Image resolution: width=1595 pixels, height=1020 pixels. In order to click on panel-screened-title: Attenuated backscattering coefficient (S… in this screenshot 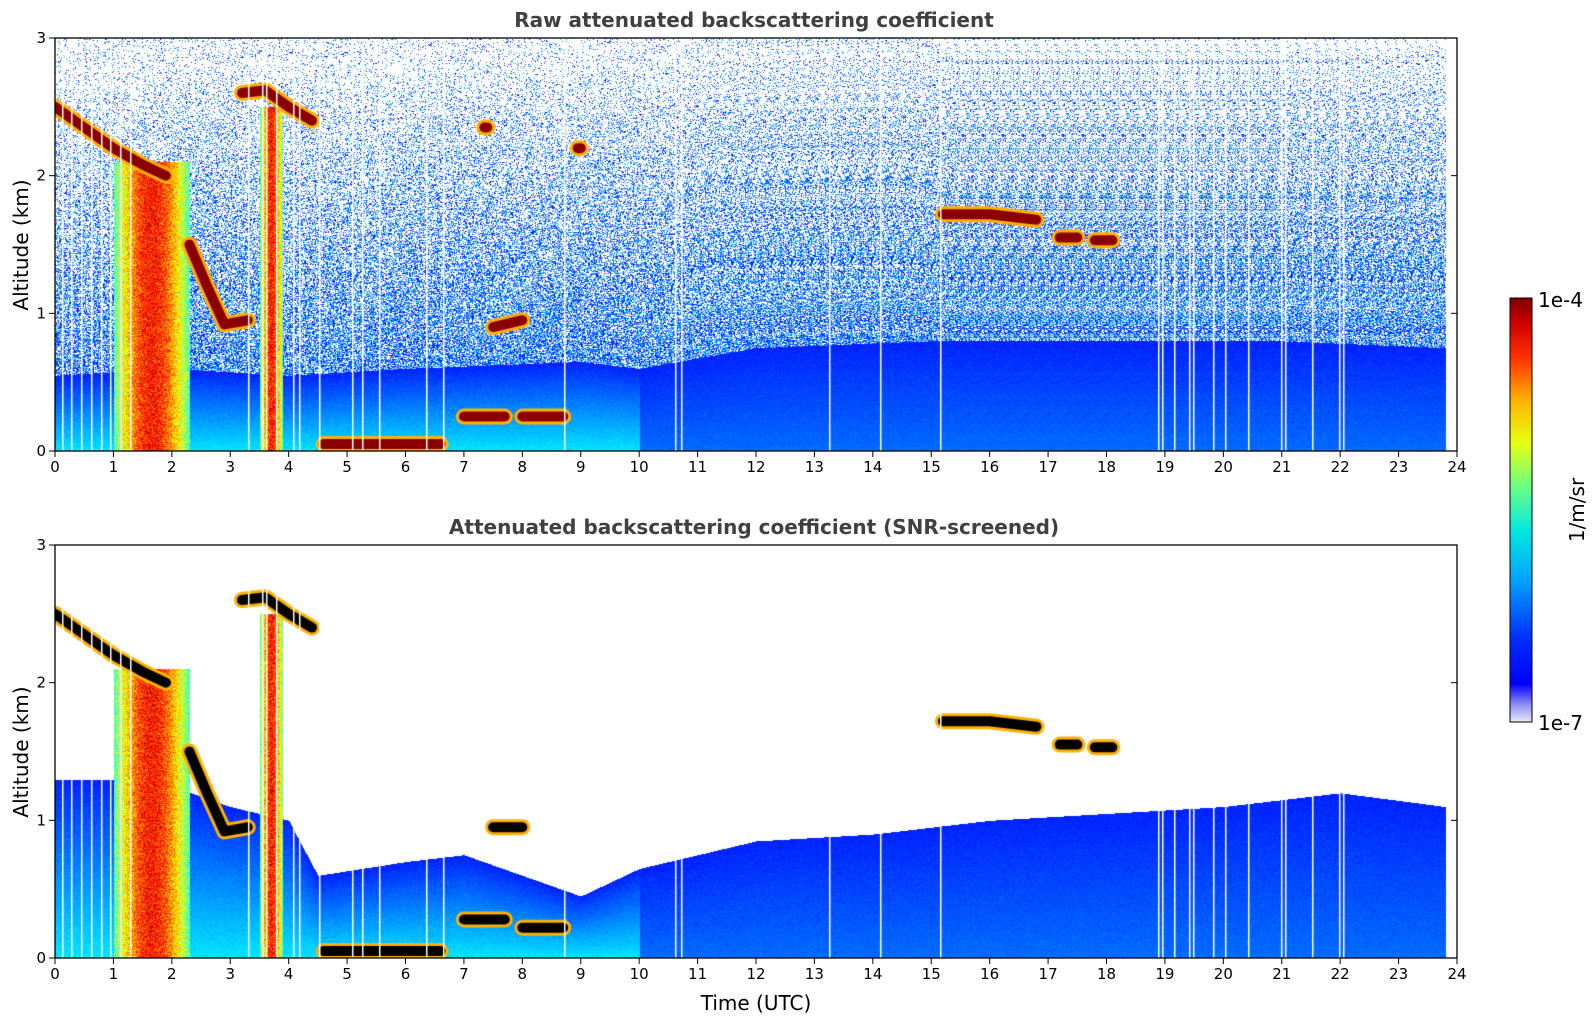, I will do `click(754, 527)`.